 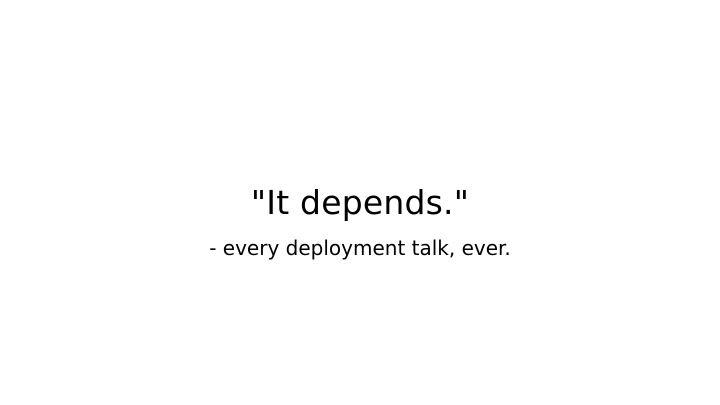 What do you see at coordinates (360, 248) in the screenshot?
I see `quote-attribution: - every deployment talk, ever.` at bounding box center [360, 248].